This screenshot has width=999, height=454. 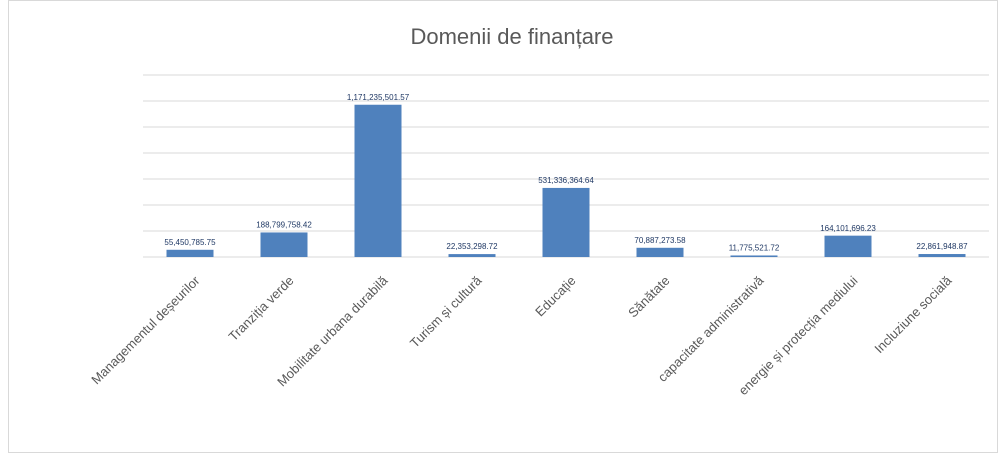 I want to click on value-label: 164,101,696.23, so click(x=848, y=228).